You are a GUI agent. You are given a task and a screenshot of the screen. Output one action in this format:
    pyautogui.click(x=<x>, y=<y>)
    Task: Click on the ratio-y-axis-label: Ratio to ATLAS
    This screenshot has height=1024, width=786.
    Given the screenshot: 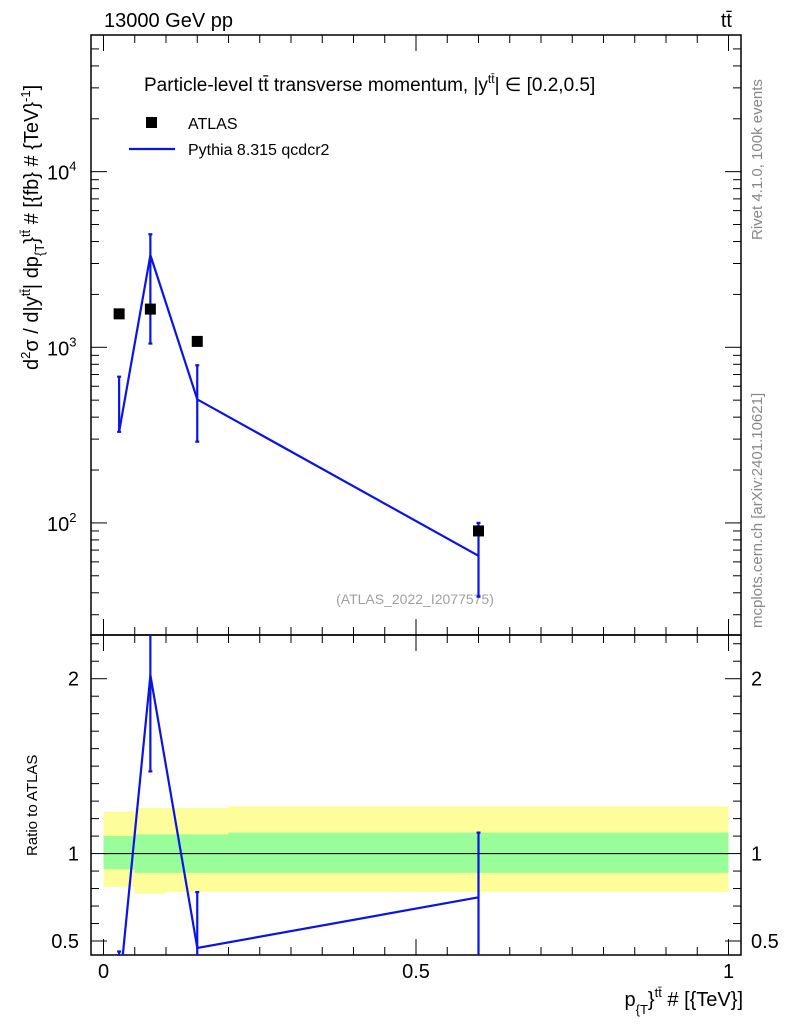 What is the action you would take?
    pyautogui.click(x=32, y=805)
    